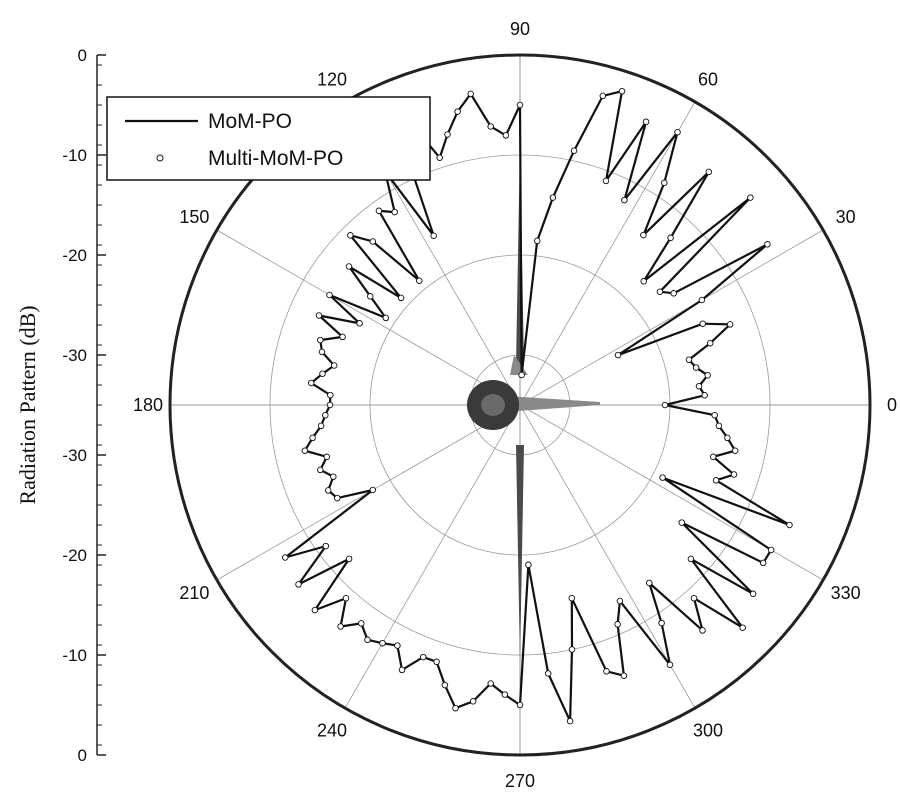  Describe the element at coordinates (520, 29) in the screenshot. I see `angle-label-90: 90` at that location.